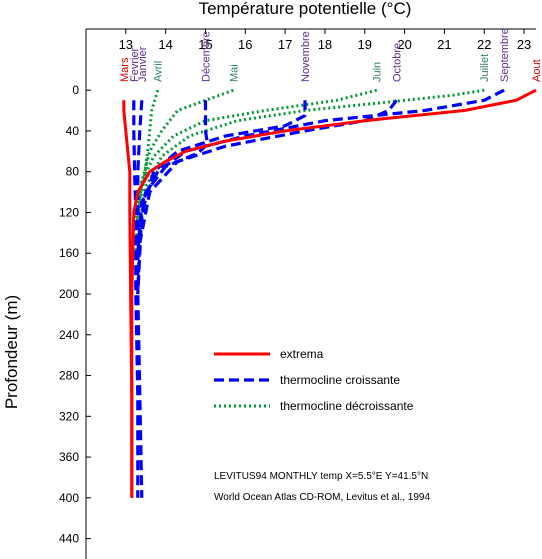 Image resolution: width=542 pixels, height=559 pixels. I want to click on y-axis-title: Profondeur (m), so click(11, 352).